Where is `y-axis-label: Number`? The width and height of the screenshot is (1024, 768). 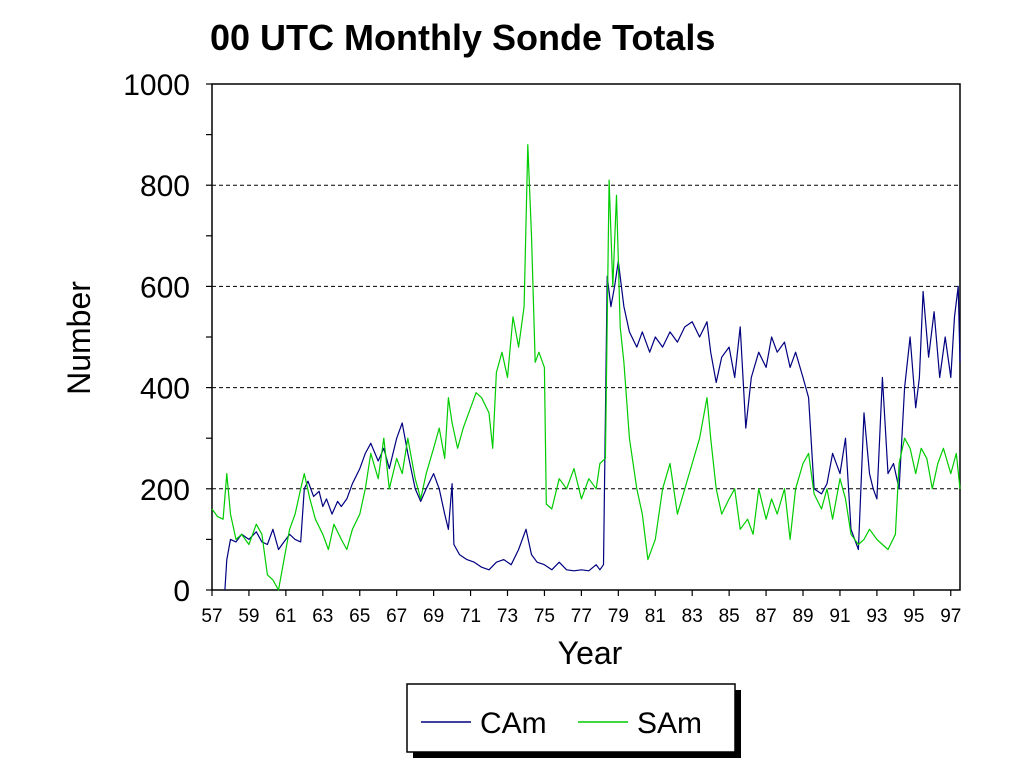 y-axis-label: Number is located at coordinates (79, 338).